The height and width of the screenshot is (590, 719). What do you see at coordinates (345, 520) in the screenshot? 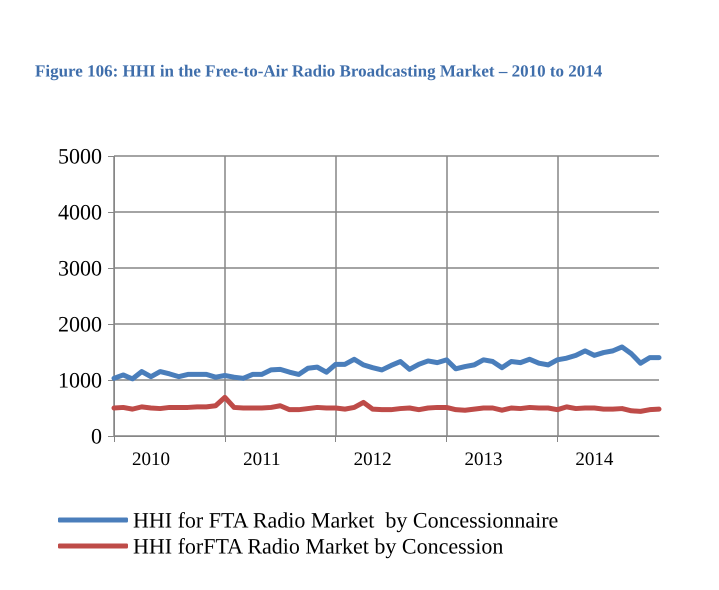
I see `legend-label: HHI for FTA Radio Market by Concessionnaire` at bounding box center [345, 520].